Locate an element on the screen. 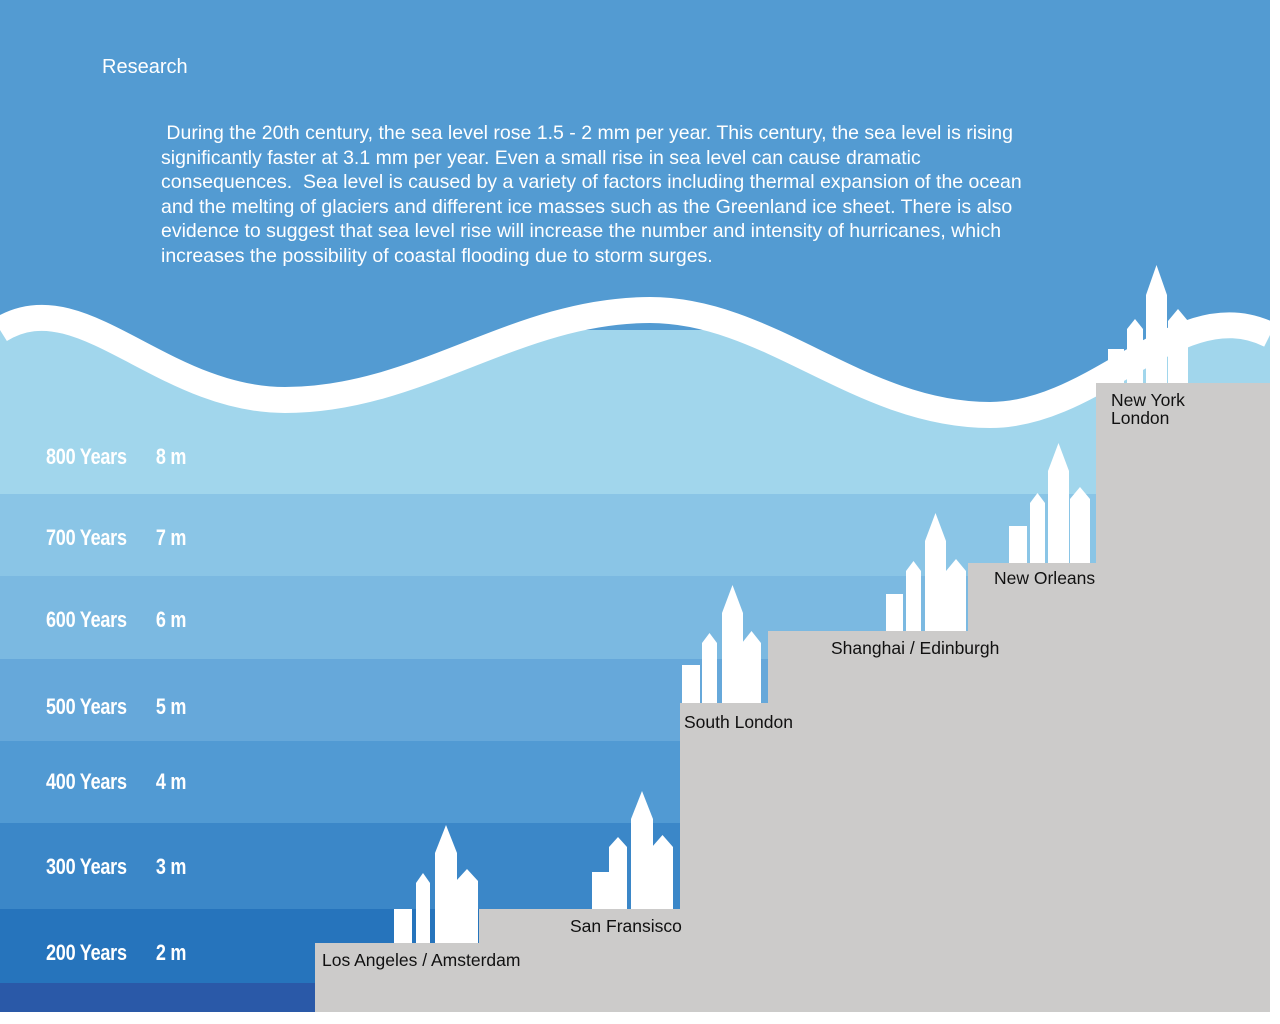 The height and width of the screenshot is (1024, 1280). rise-label: 5 m is located at coordinates (171, 706).